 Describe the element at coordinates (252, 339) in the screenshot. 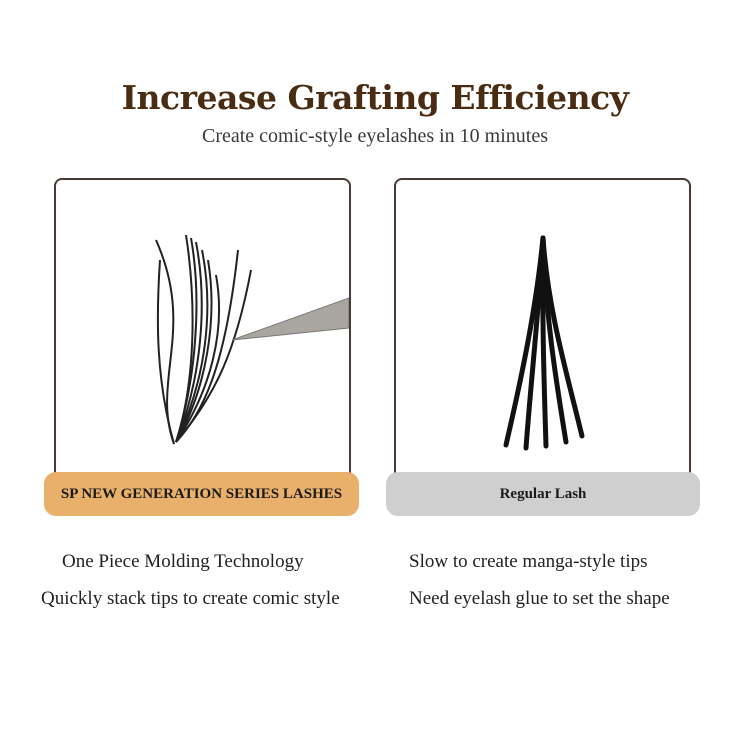

I see `sp-lash-fan-with-tweezers-image` at that location.